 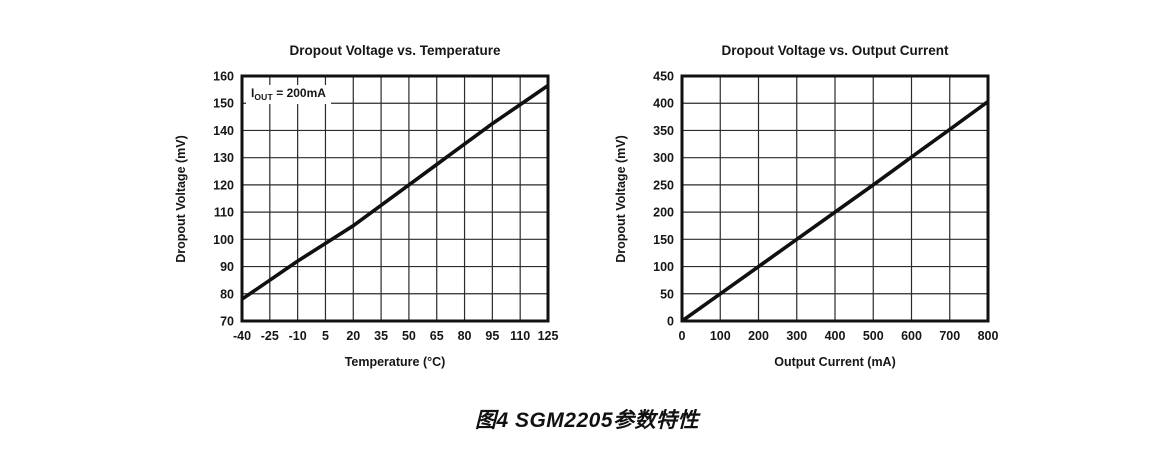 I want to click on svg-text: 95, so click(x=492, y=336).